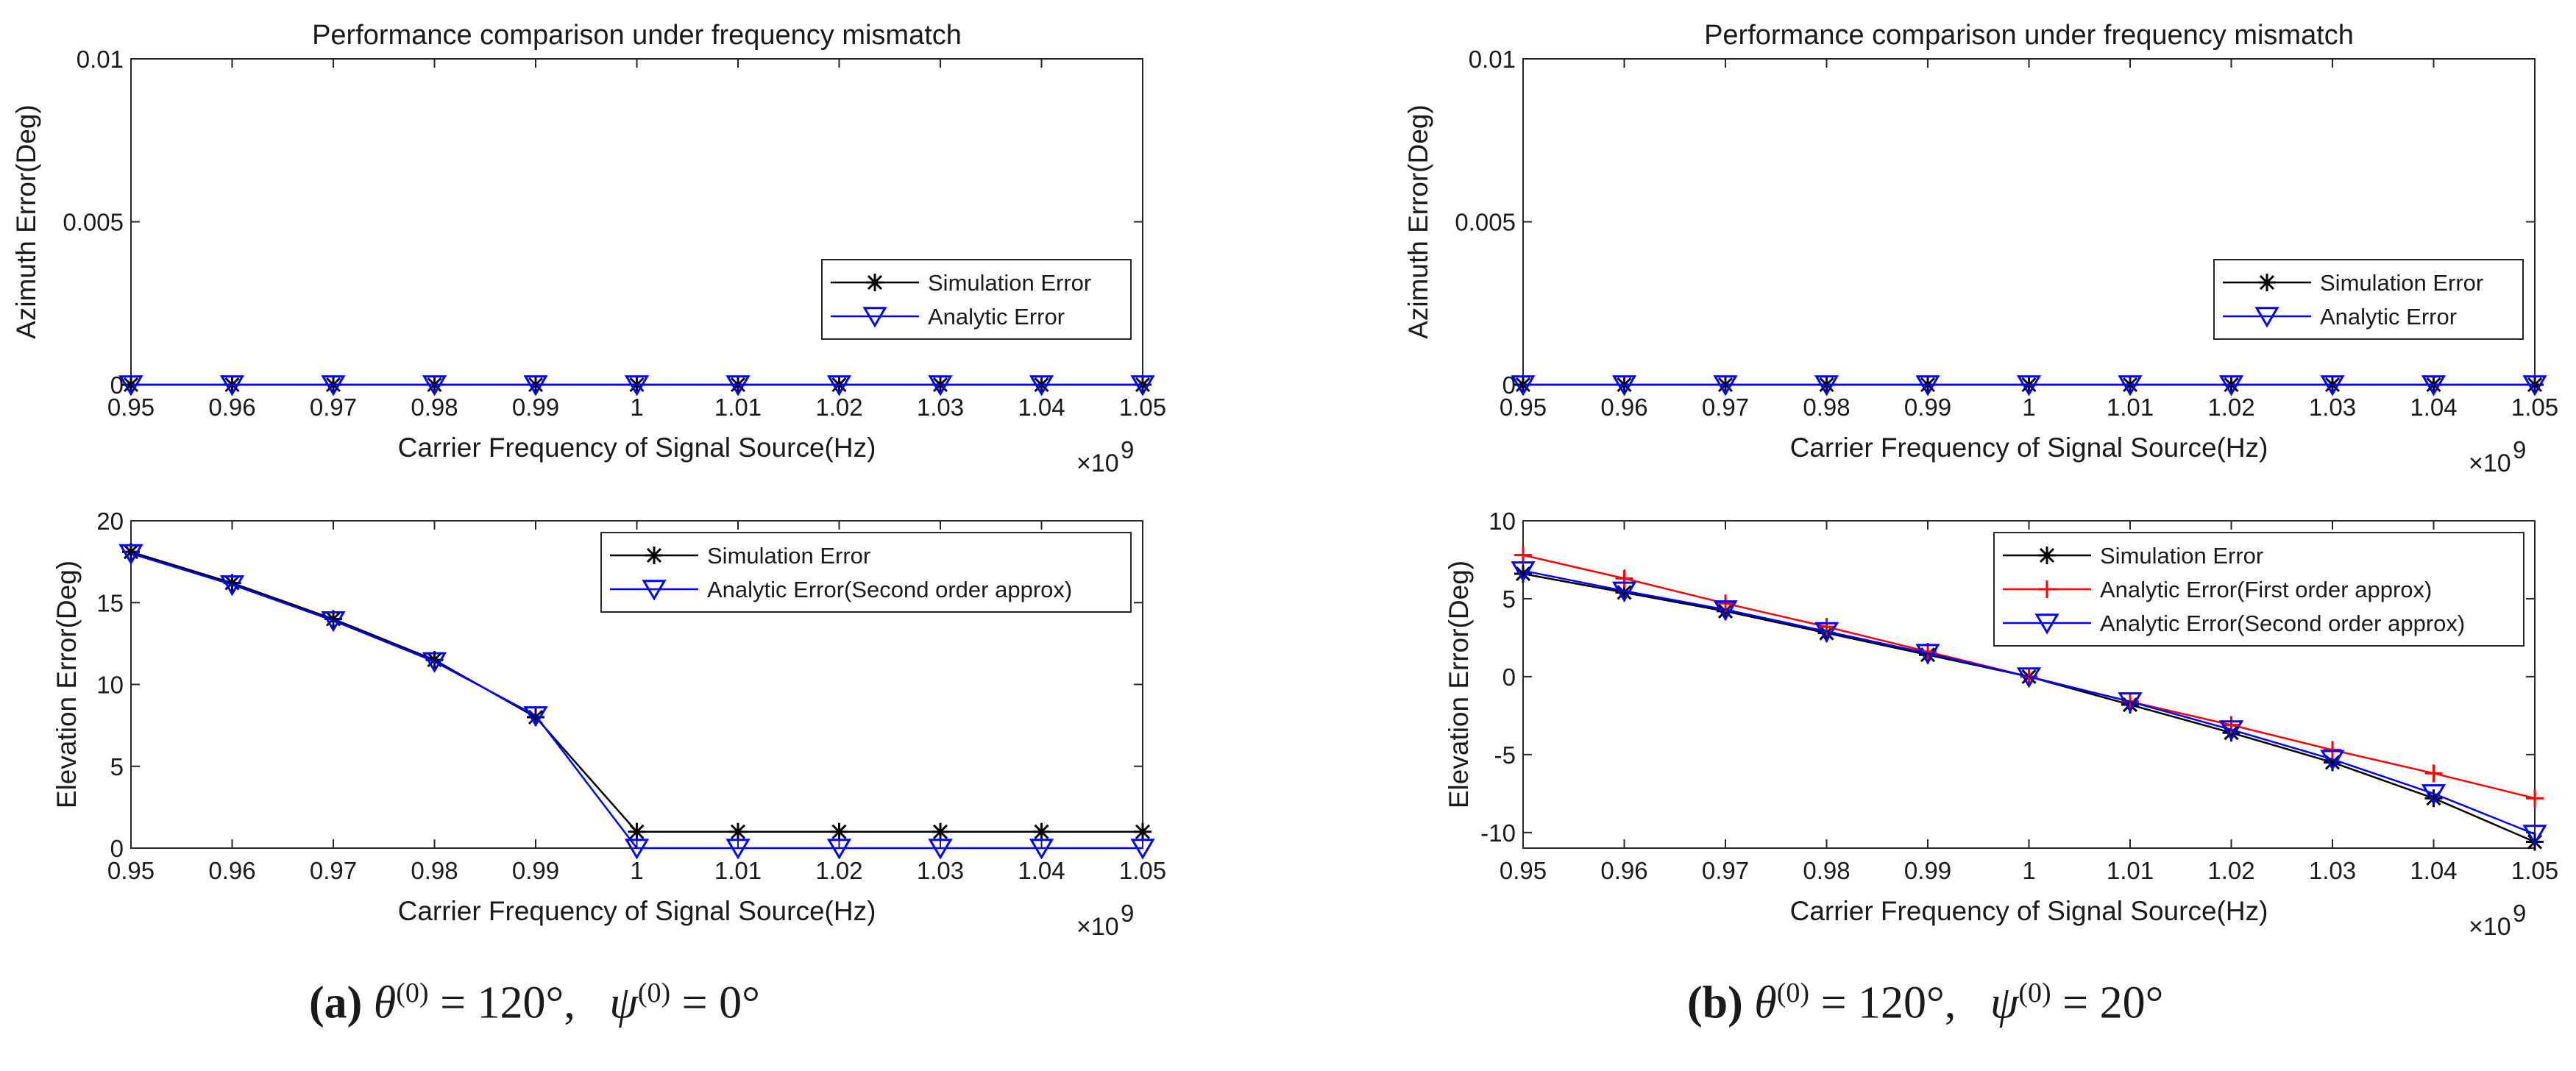 This screenshot has height=1071, width=2576. What do you see at coordinates (2368, 299) in the screenshot?
I see `chart-top-right-legend: Simulation Error Analytic Error` at bounding box center [2368, 299].